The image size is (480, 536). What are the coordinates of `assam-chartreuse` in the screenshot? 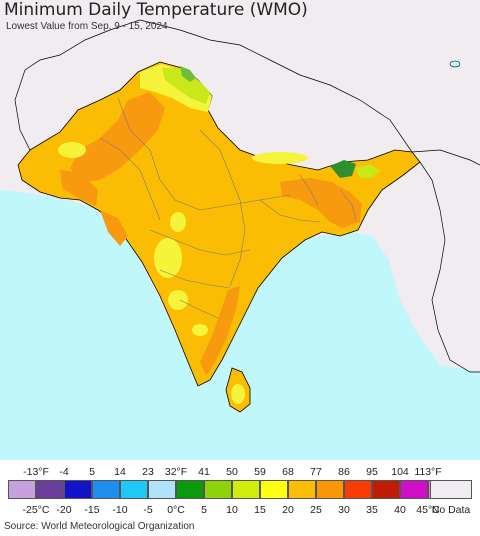 It's located at (368, 171).